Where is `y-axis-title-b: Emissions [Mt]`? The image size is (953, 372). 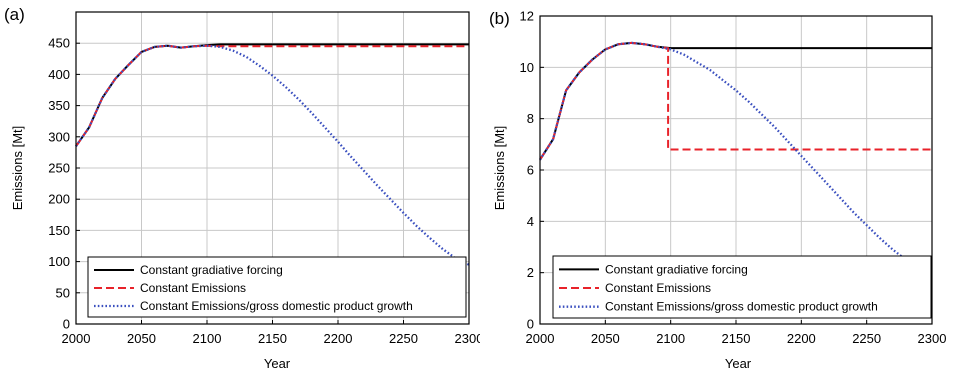
y-axis-title-b: Emissions [Mt] is located at coordinates (499, 168).